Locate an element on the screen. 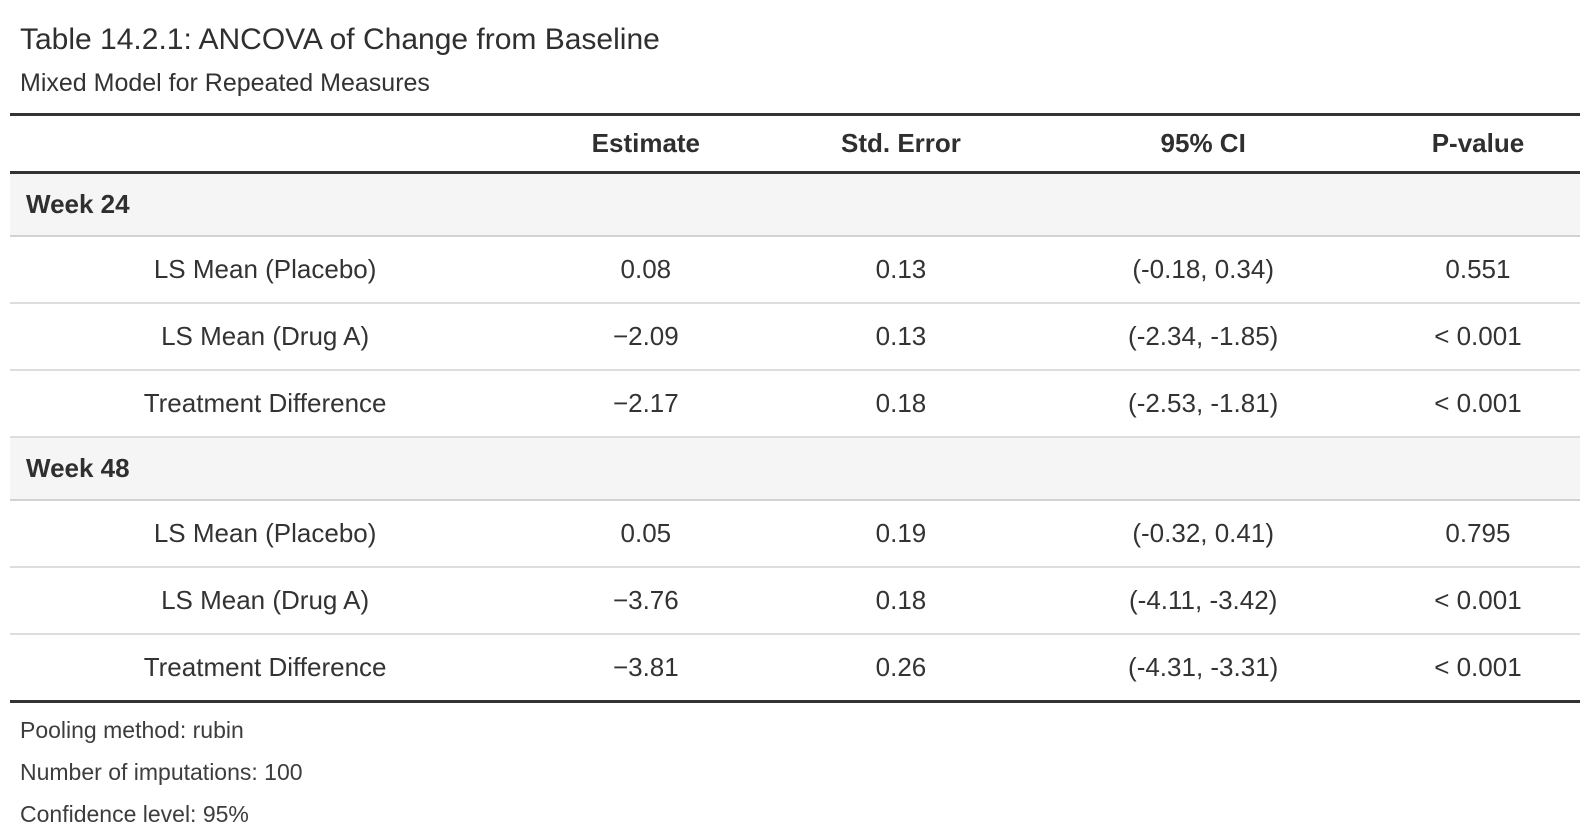  section-header-week-24: Week 24 is located at coordinates (795, 204).